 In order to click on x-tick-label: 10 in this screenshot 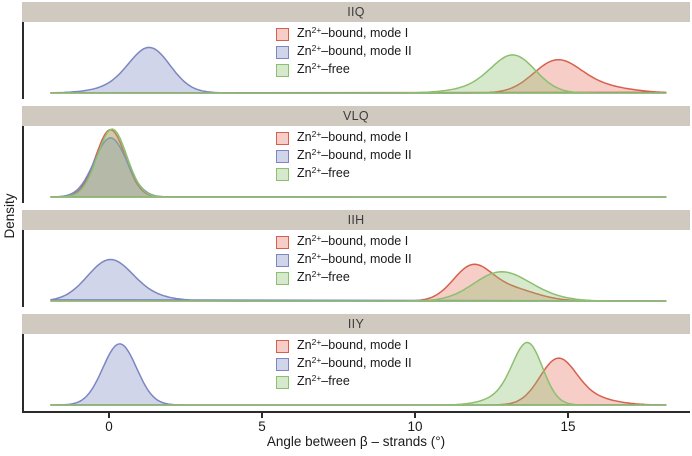, I will do `click(415, 426)`.